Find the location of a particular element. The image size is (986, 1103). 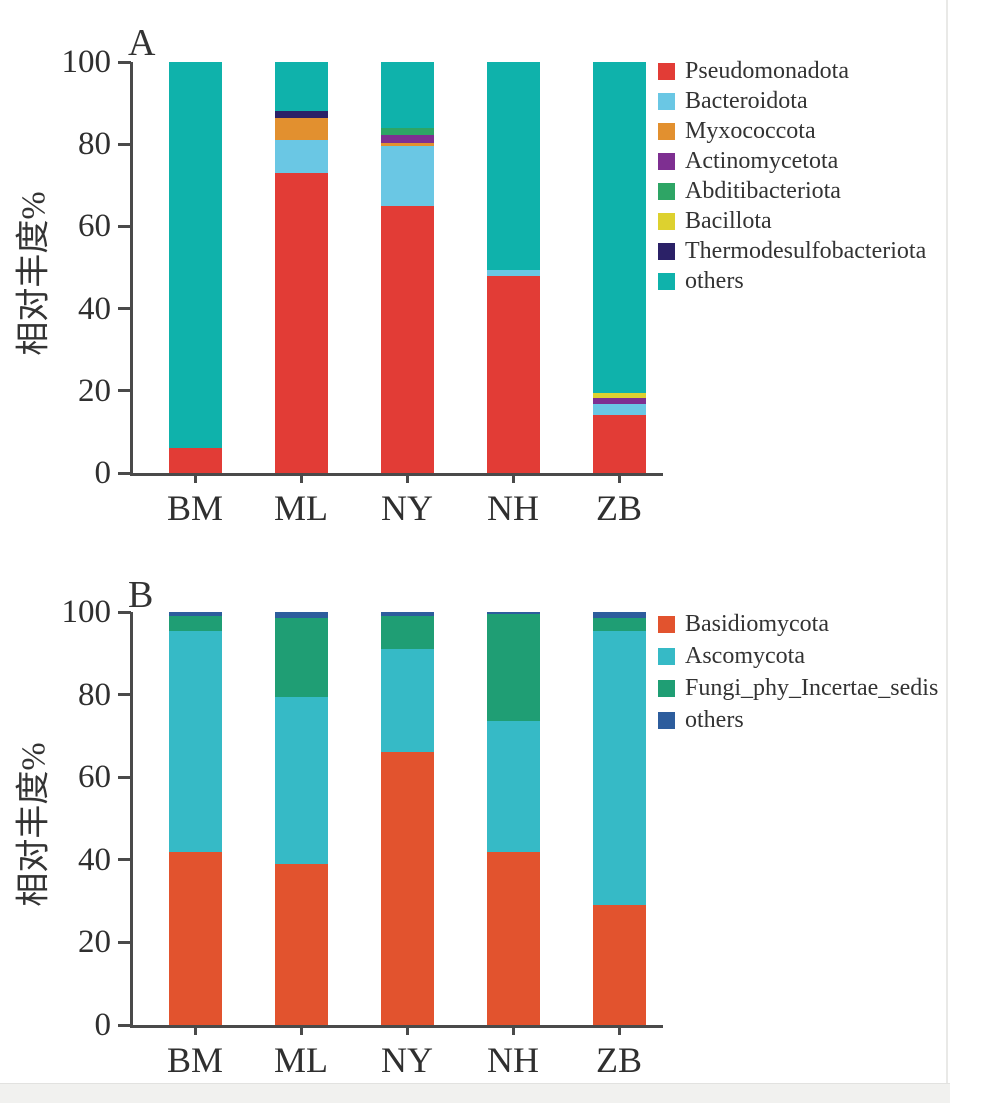

legend-item: Fungi_phy_Incertae_sedis is located at coordinates (798, 688).